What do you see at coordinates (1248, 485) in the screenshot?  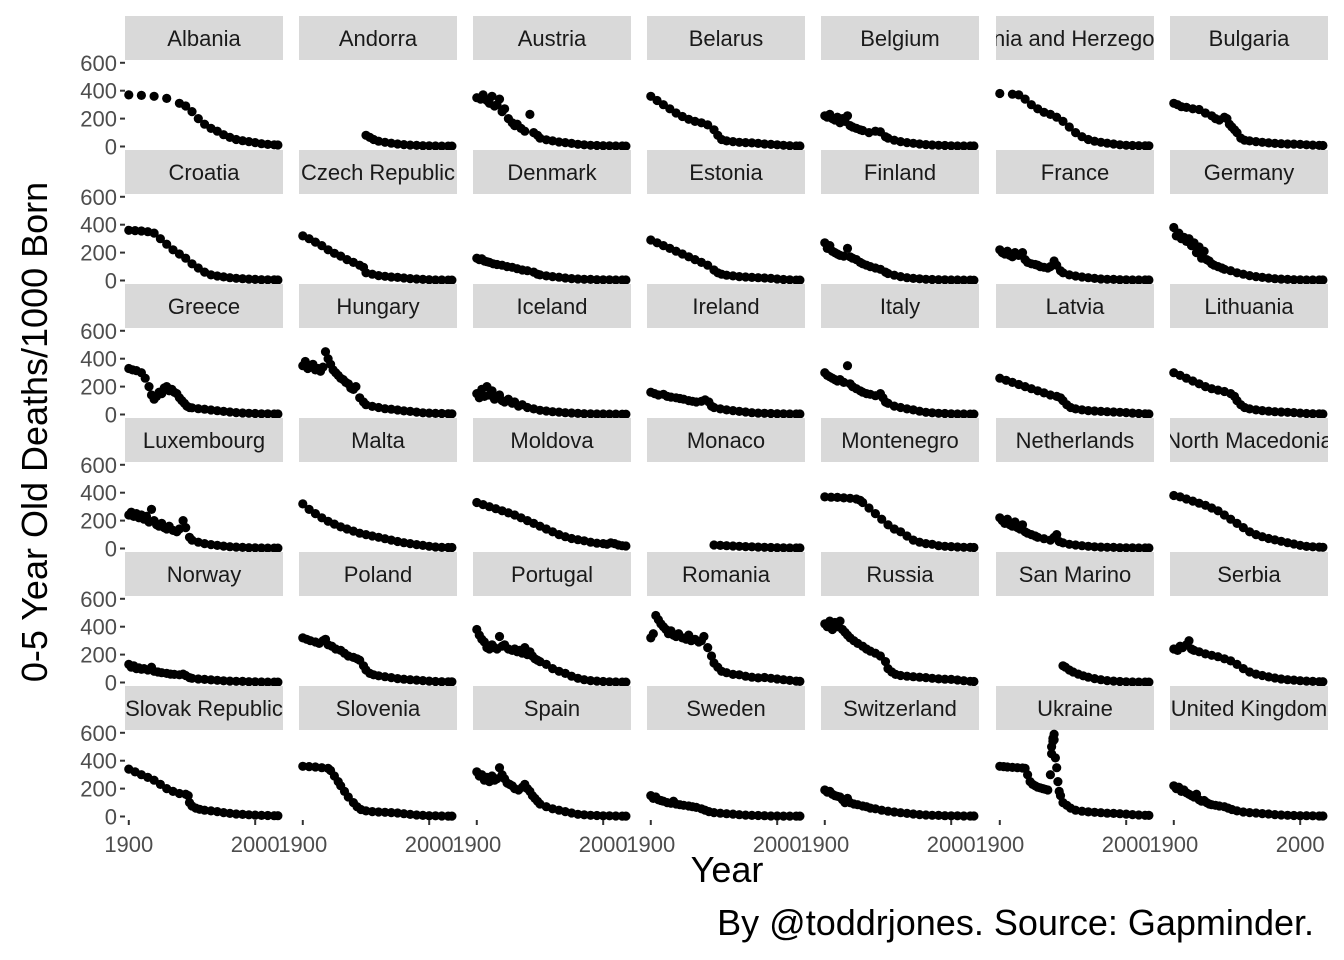 I see `facet-north-macedonia: North Macedonia` at bounding box center [1248, 485].